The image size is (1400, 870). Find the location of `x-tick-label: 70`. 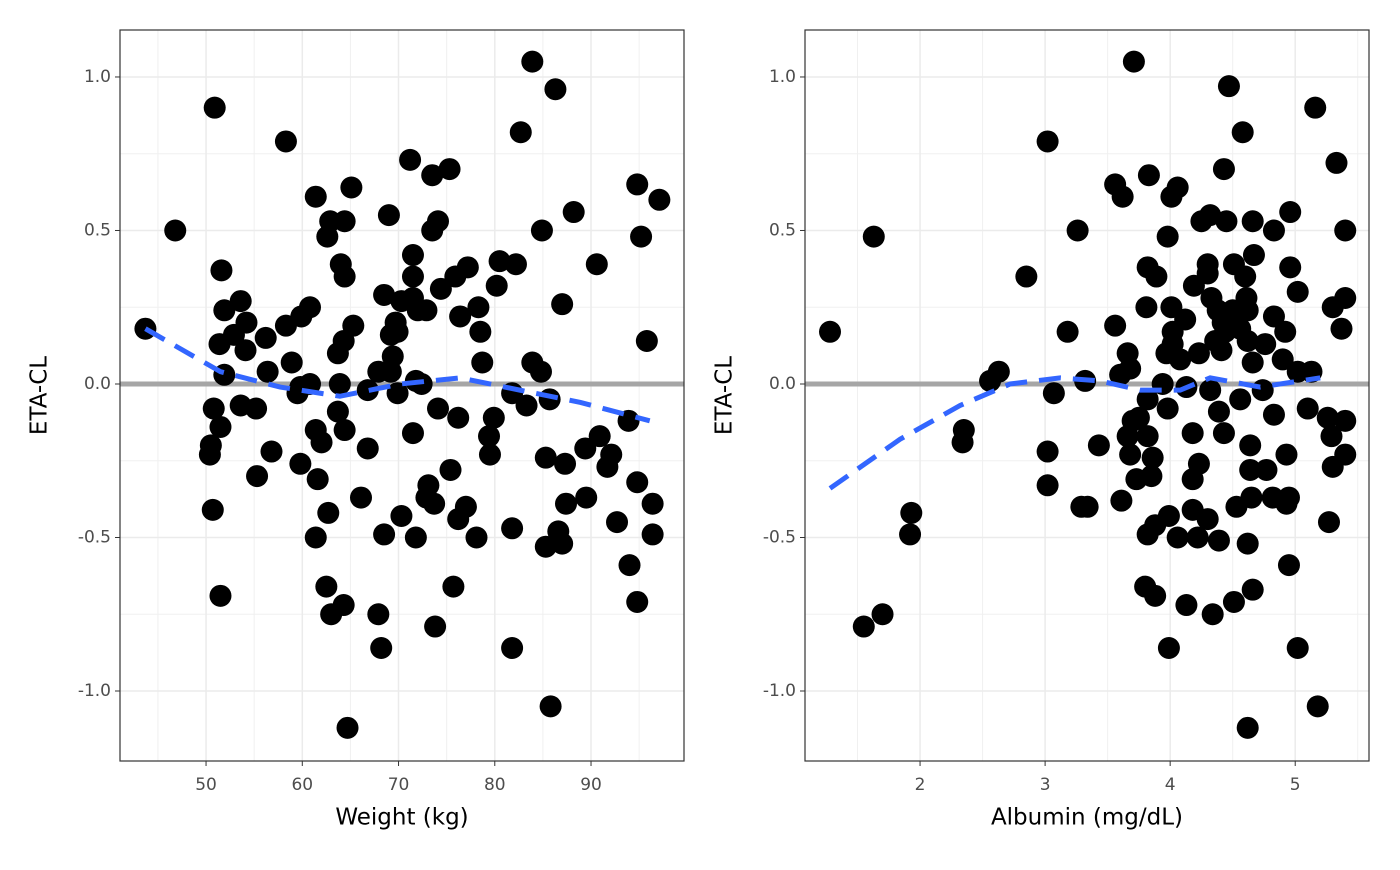

x-tick-label: 70 is located at coordinates (399, 785).